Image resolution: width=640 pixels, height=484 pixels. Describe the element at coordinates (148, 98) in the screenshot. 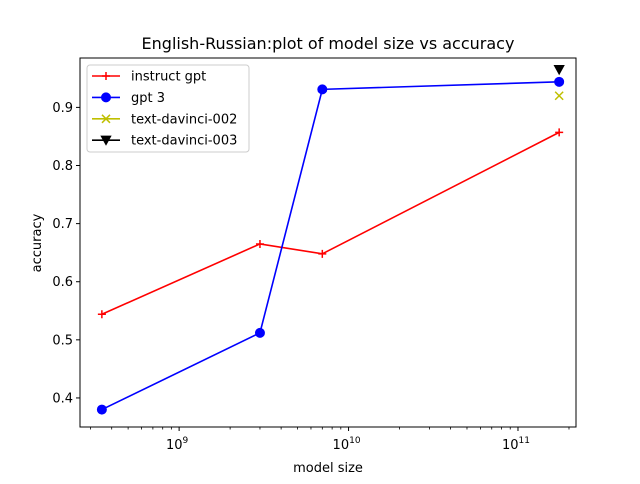

I see `legend-label-1: gpt 3` at that location.